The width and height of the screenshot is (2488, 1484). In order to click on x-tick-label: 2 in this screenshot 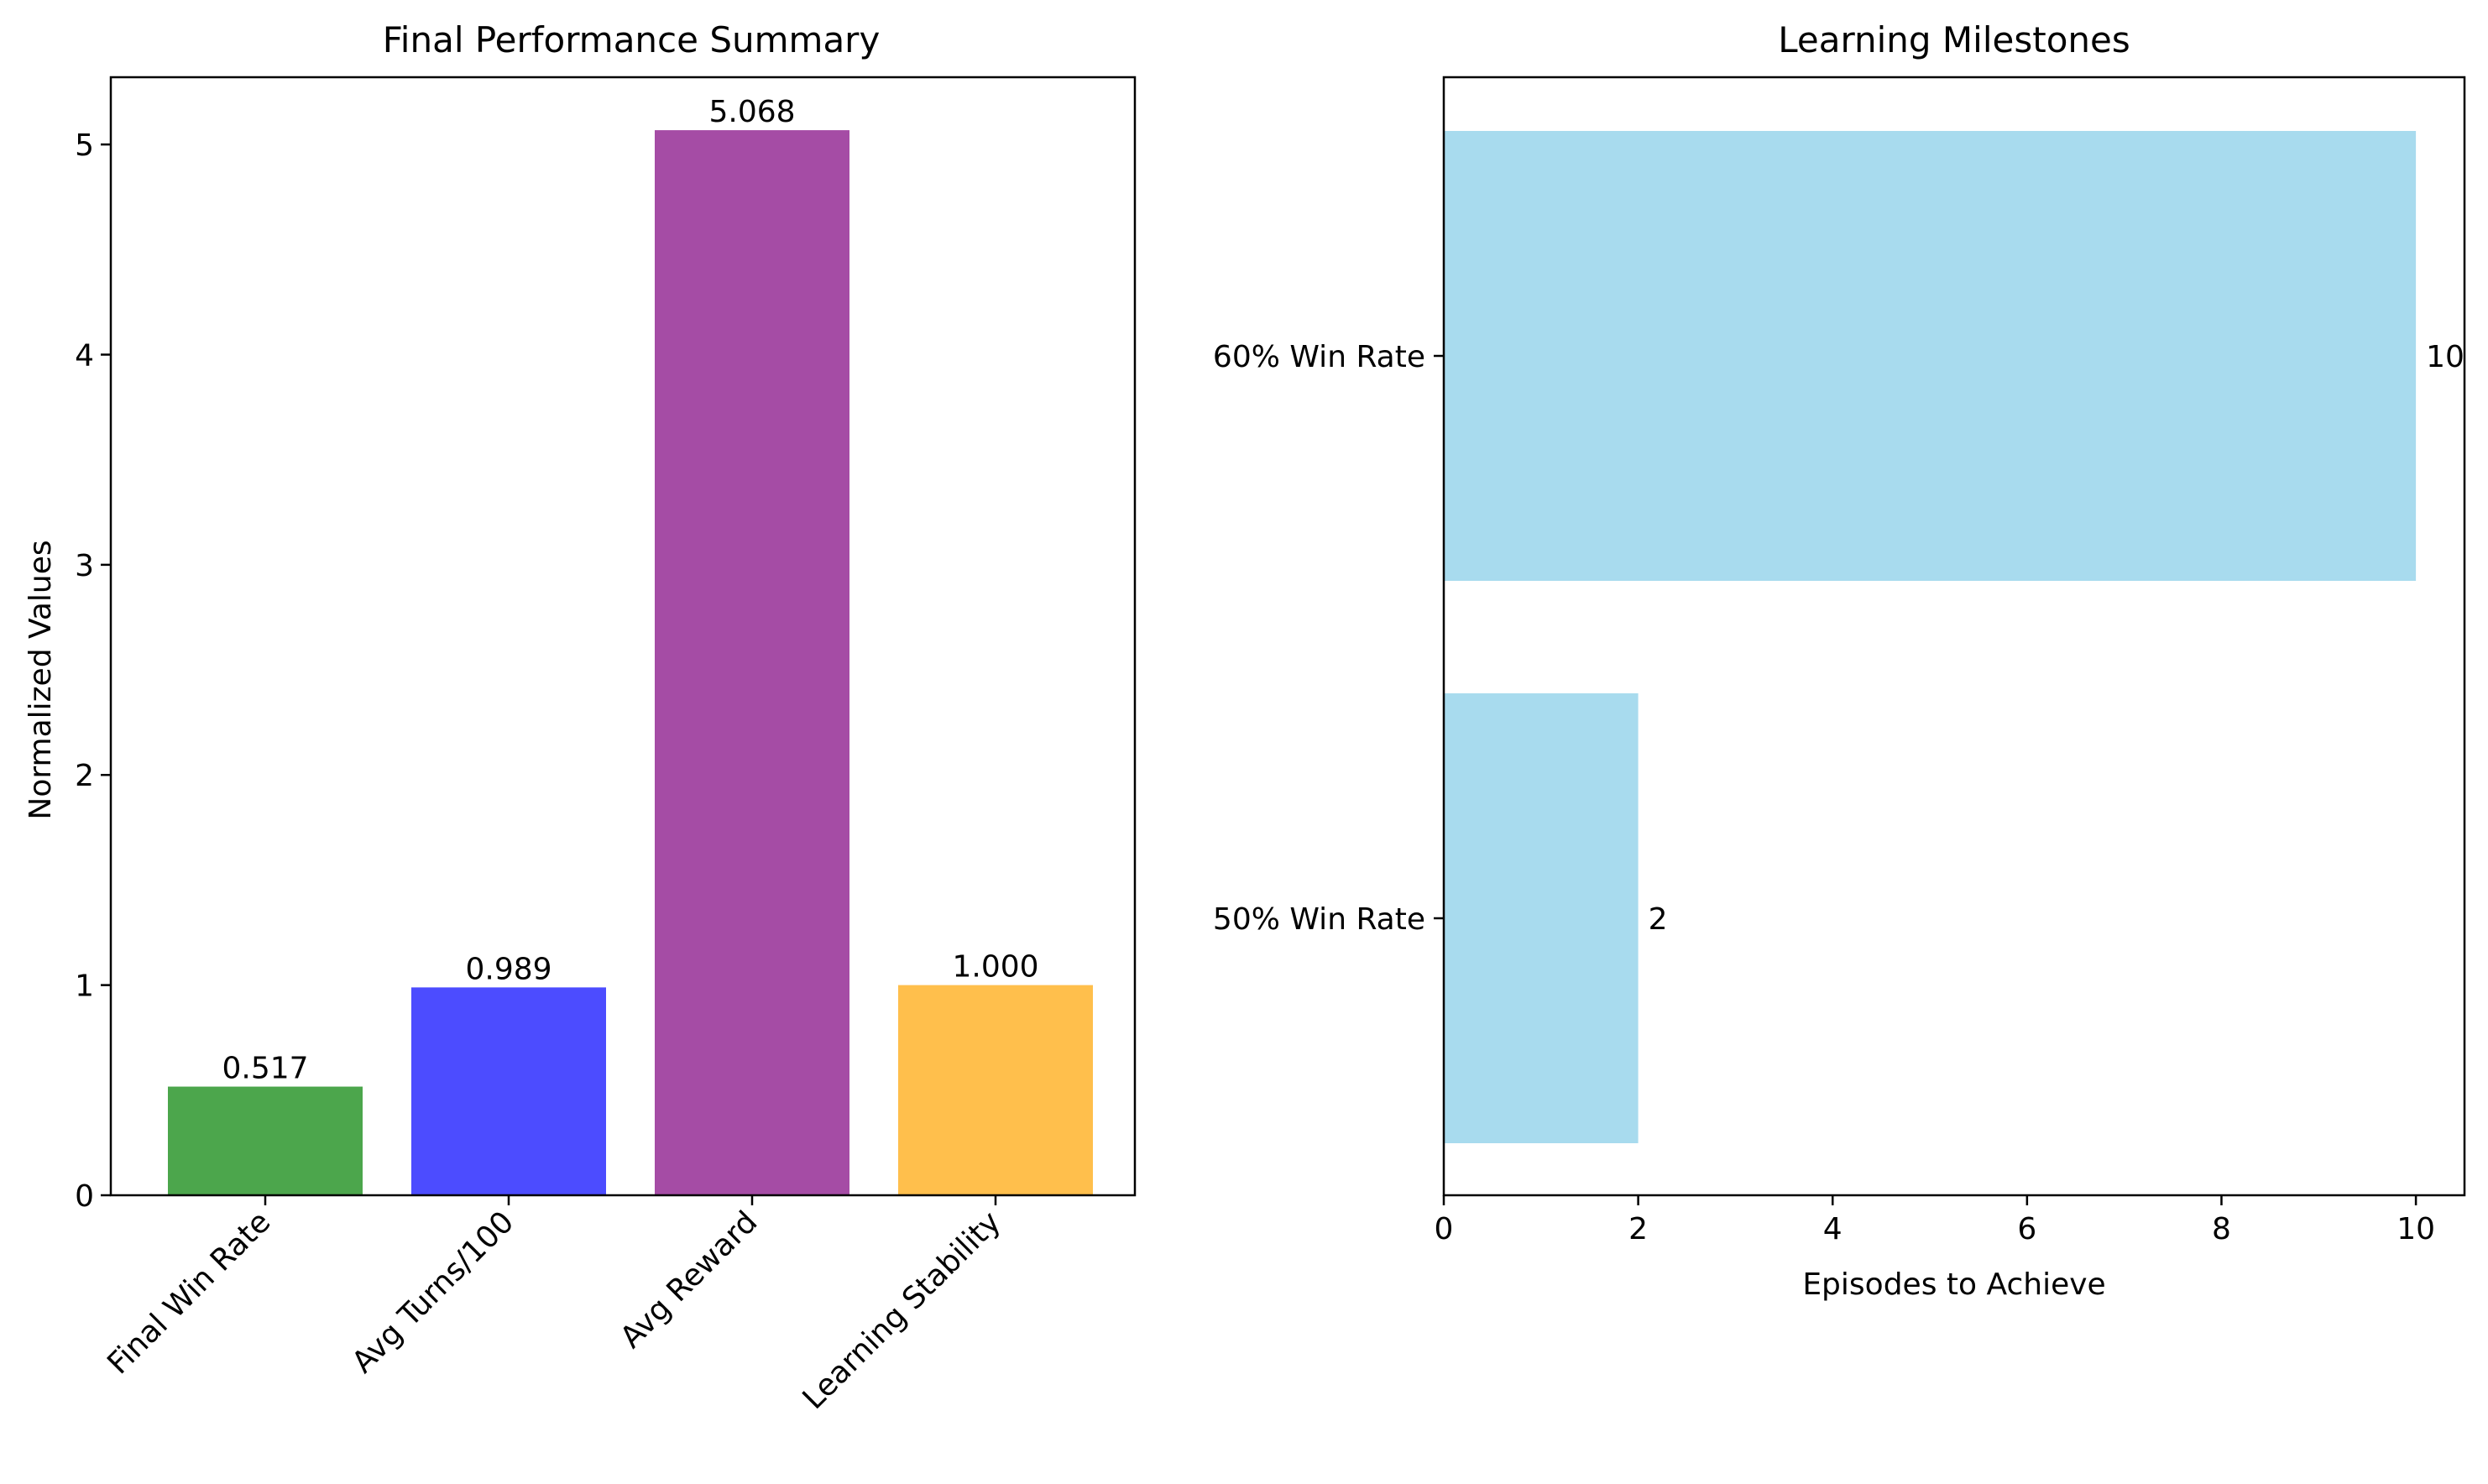, I will do `click(1638, 1229)`.